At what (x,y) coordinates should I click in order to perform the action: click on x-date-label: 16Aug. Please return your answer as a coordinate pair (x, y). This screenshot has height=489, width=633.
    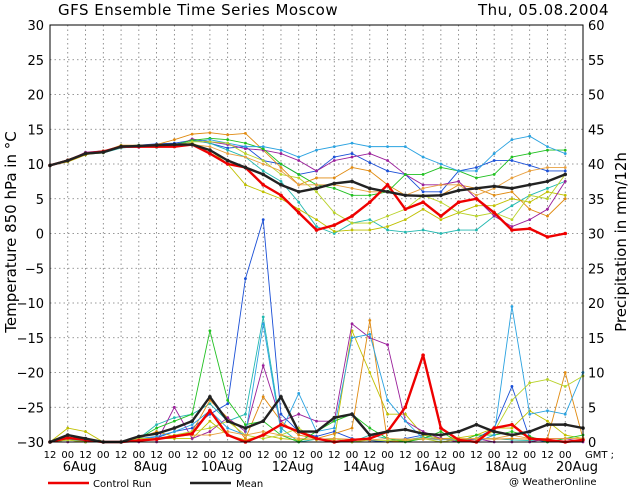
    Looking at the image, I should click on (435, 467).